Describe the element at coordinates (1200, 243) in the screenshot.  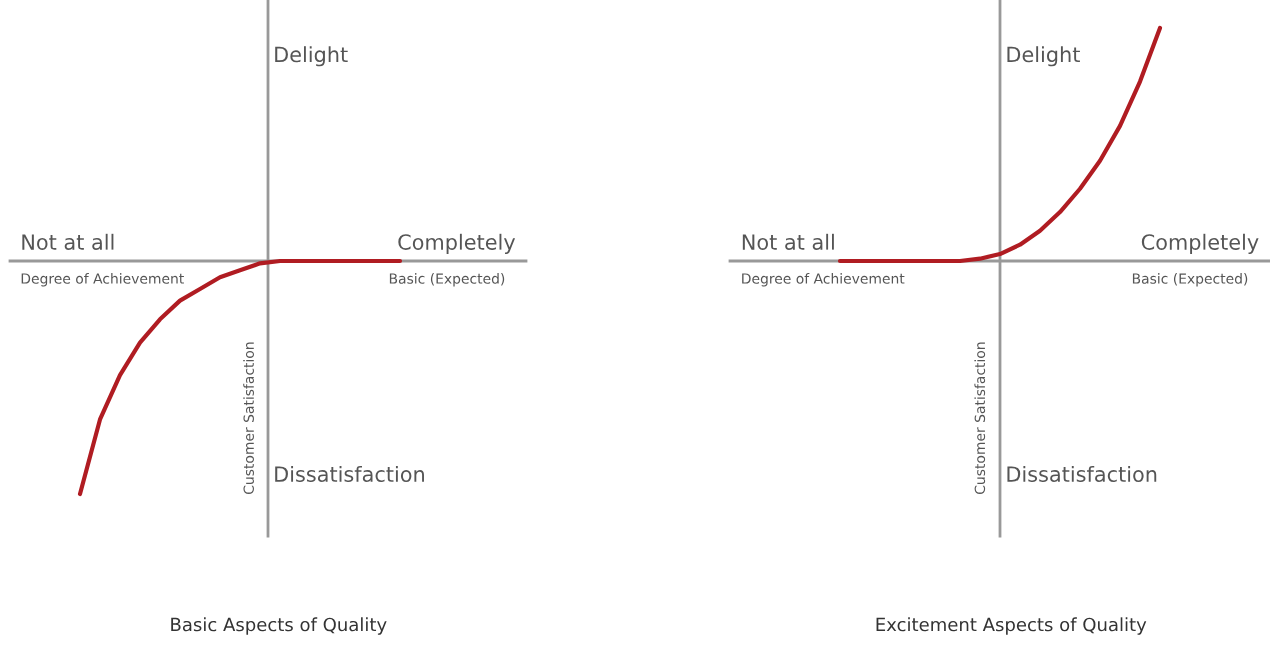
I see `annotation: Completely` at that location.